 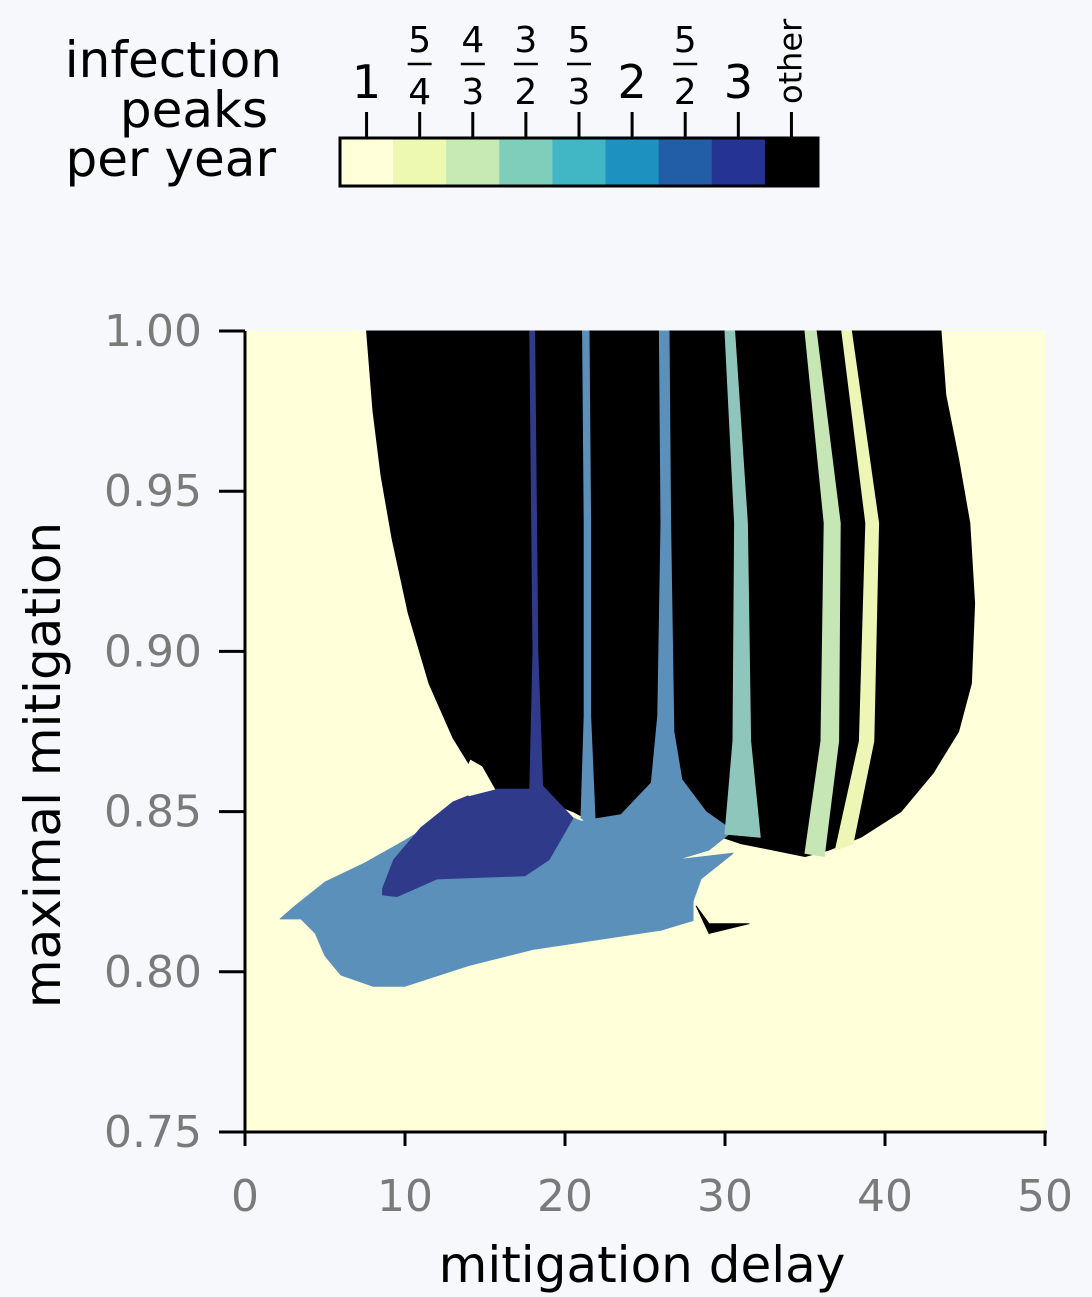 I want to click on y-tick-label: 0.75, so click(x=153, y=1132).